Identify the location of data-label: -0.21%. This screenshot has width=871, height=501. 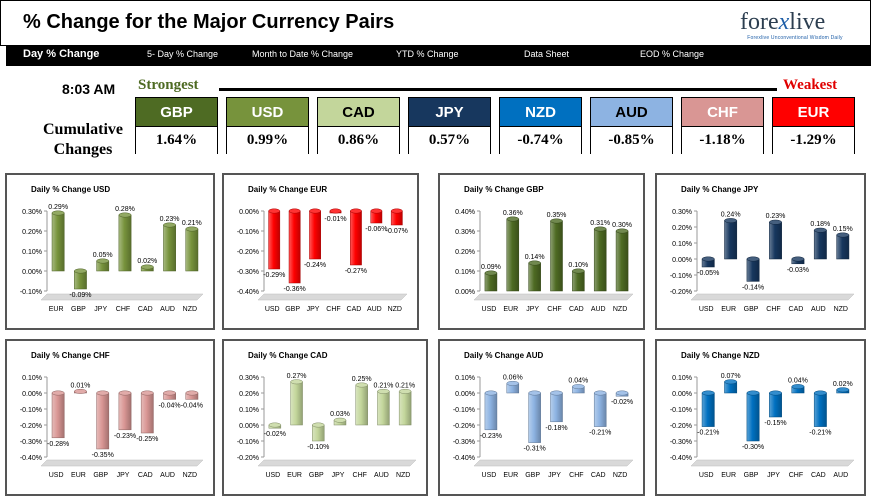
(600, 433).